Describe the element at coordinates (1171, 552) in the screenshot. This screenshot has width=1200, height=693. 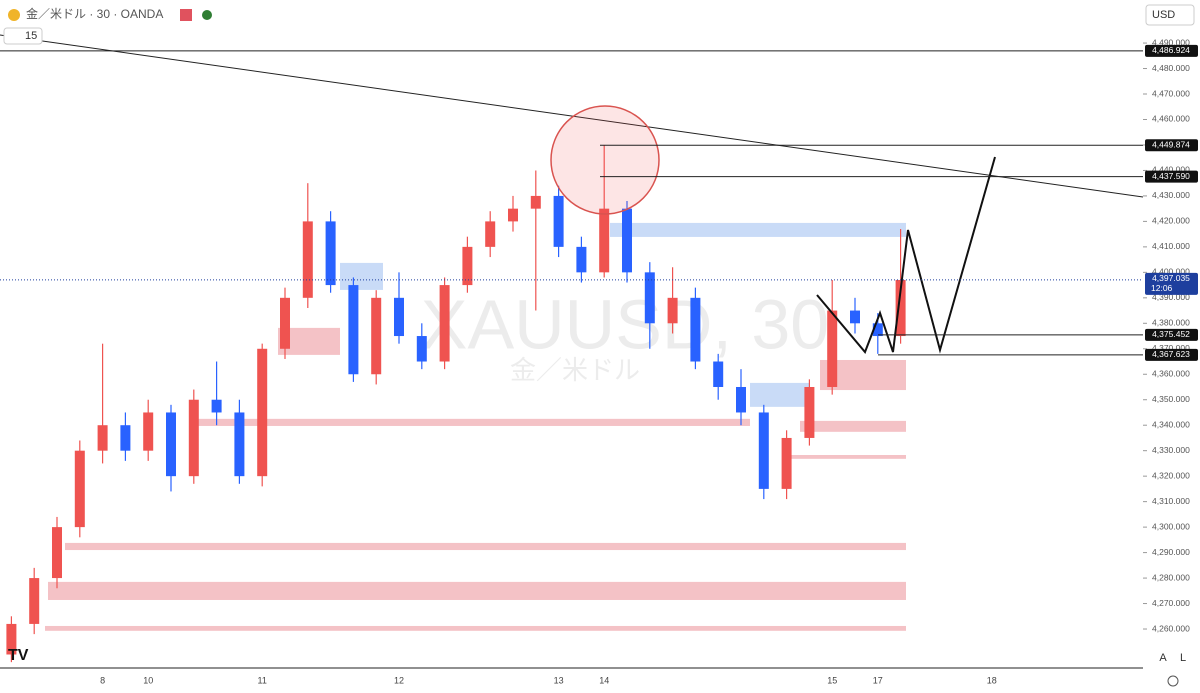
I see `y-tick-label: 4,290.000` at that location.